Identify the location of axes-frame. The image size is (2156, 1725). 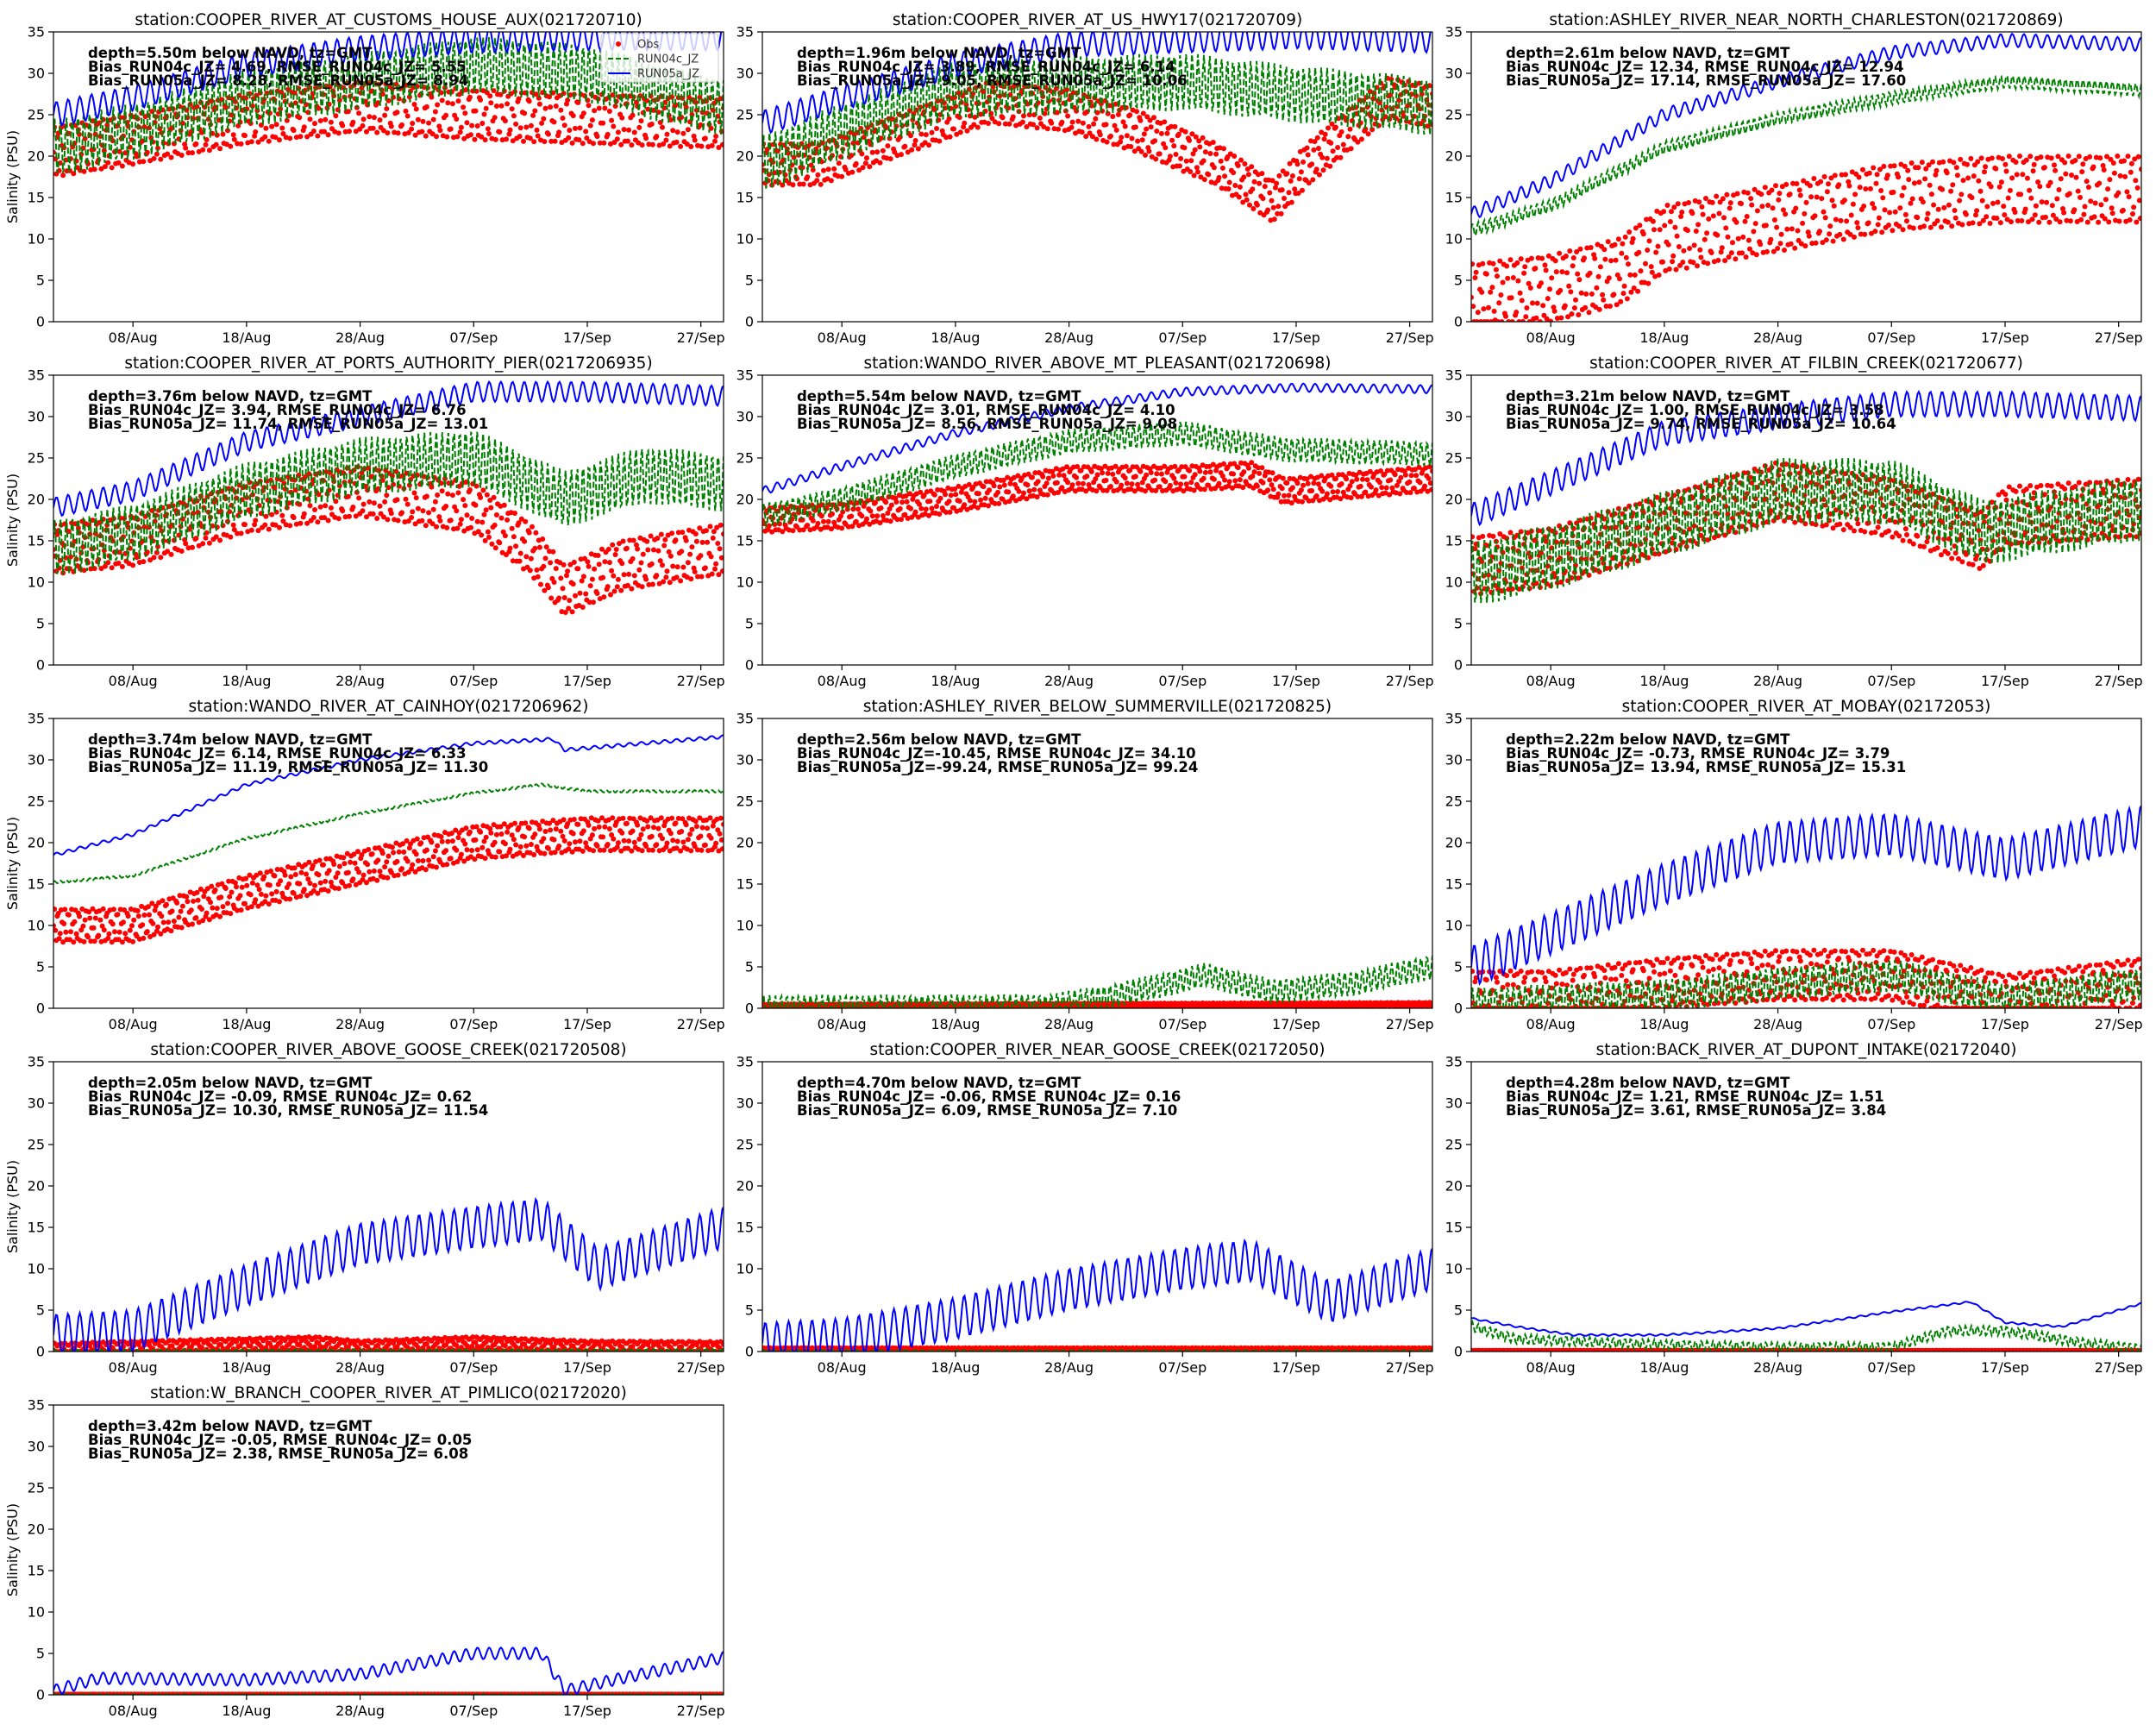
(1806, 177).